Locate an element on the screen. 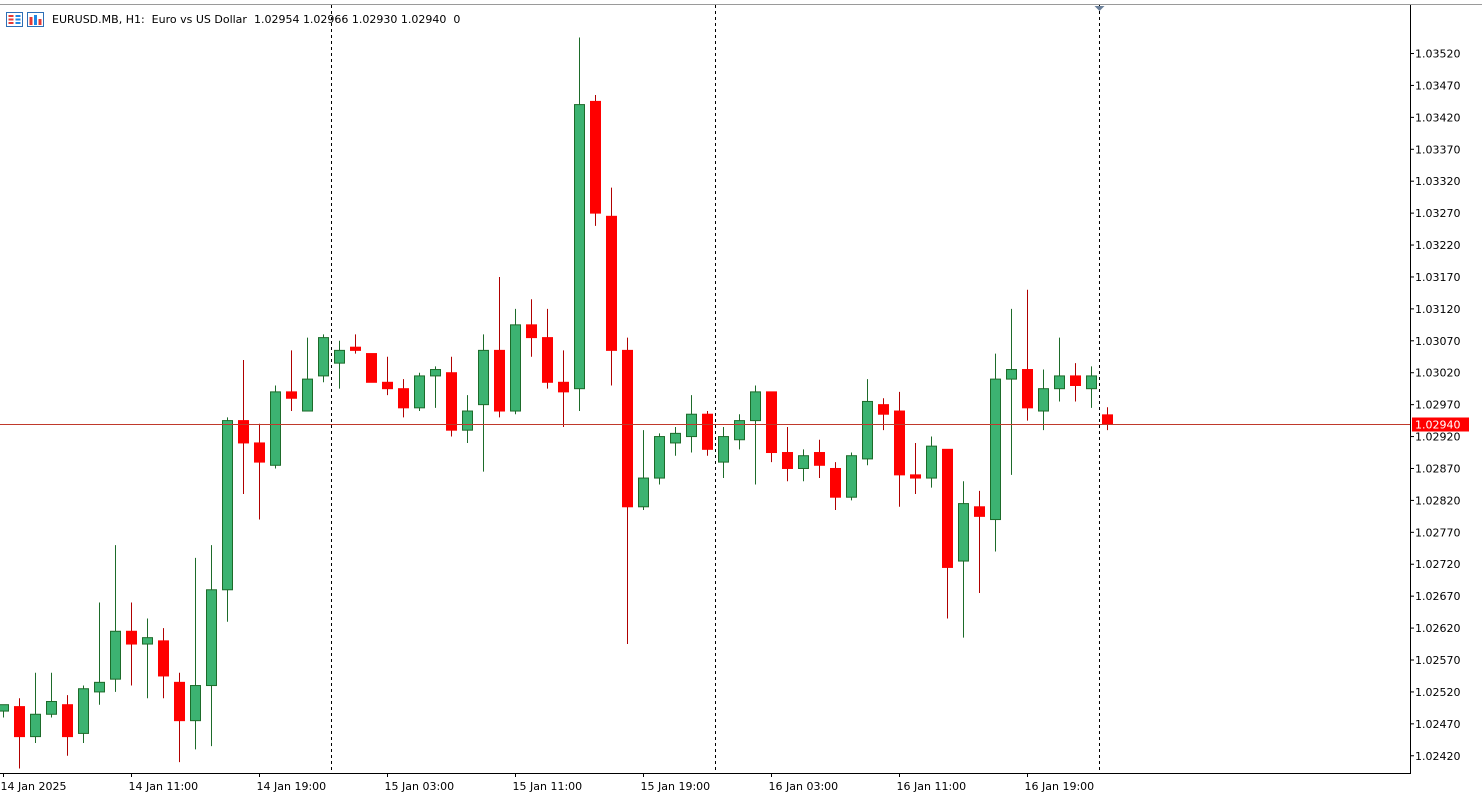  market-depth-icon is located at coordinates (35, 19).